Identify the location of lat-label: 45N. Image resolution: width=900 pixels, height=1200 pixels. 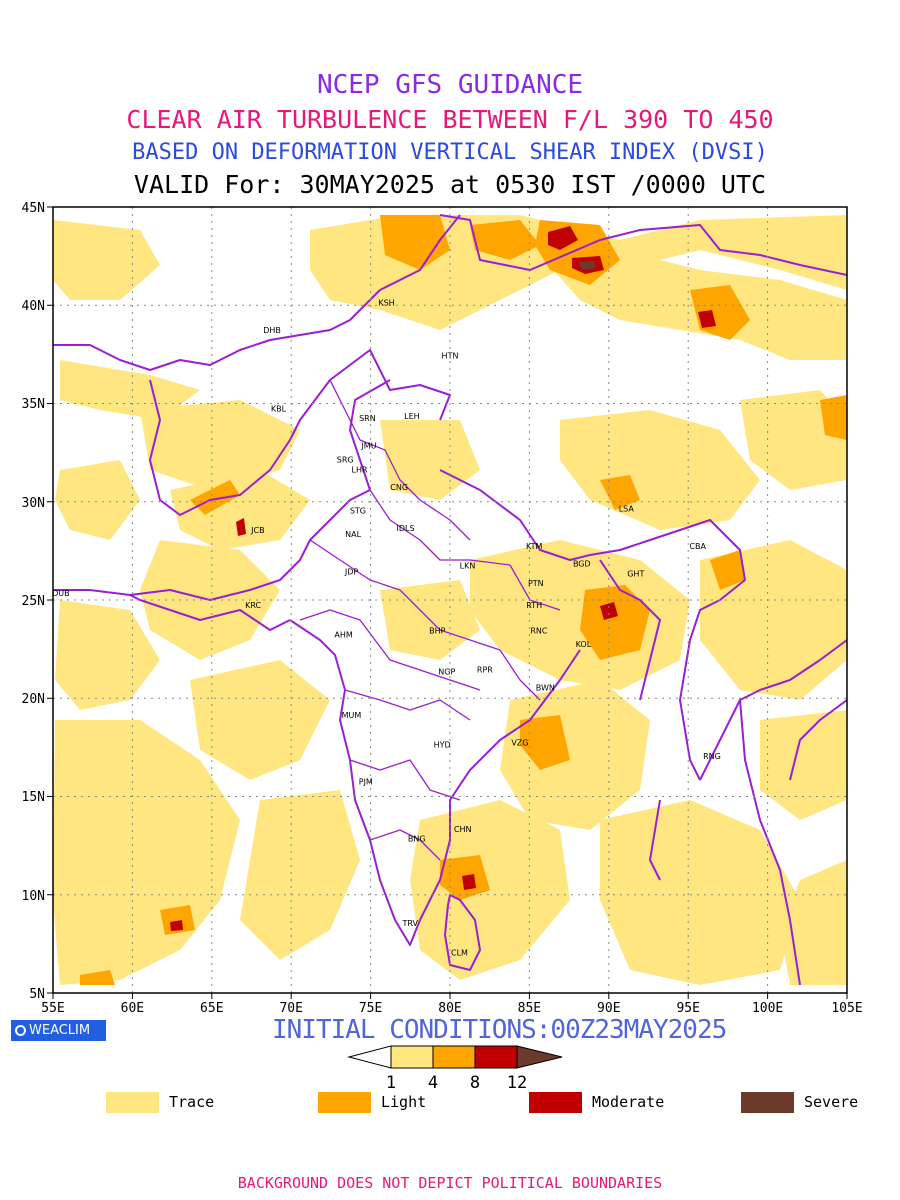
(33, 208).